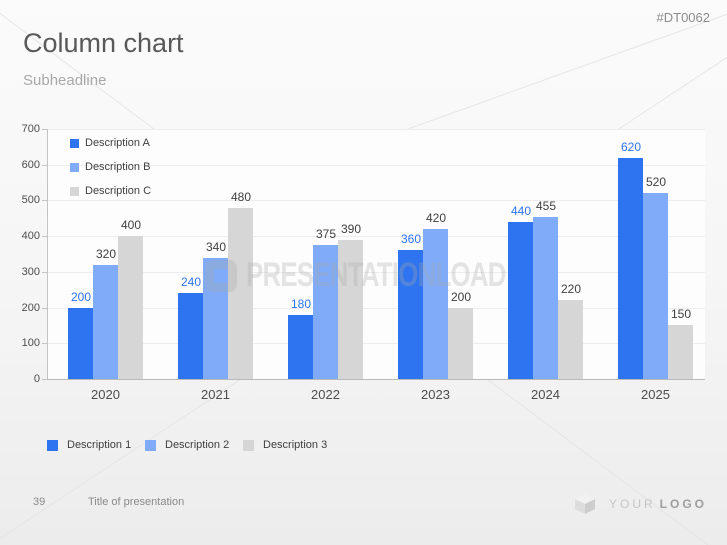  Describe the element at coordinates (215, 318) in the screenshot. I see `bar-2021-series2` at that location.